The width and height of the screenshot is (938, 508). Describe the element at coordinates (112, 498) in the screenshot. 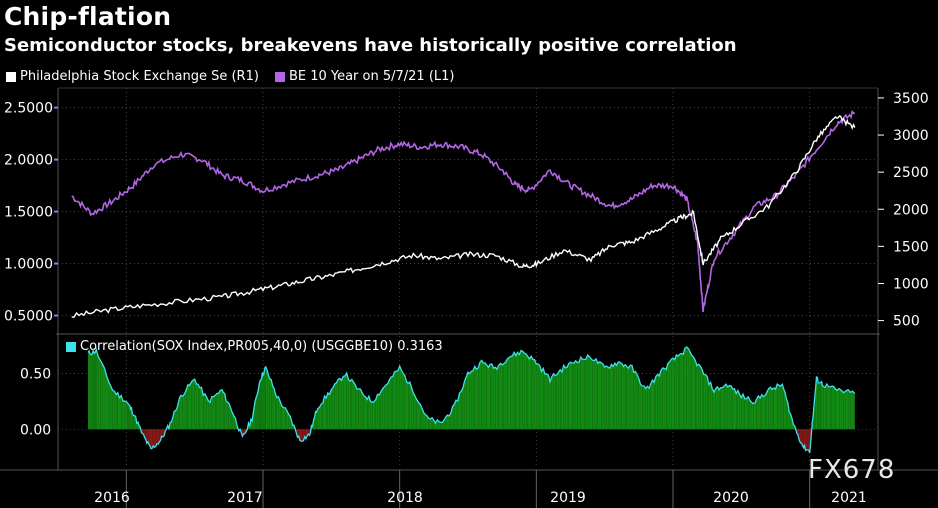

I see `x-tick-label: 2016` at that location.